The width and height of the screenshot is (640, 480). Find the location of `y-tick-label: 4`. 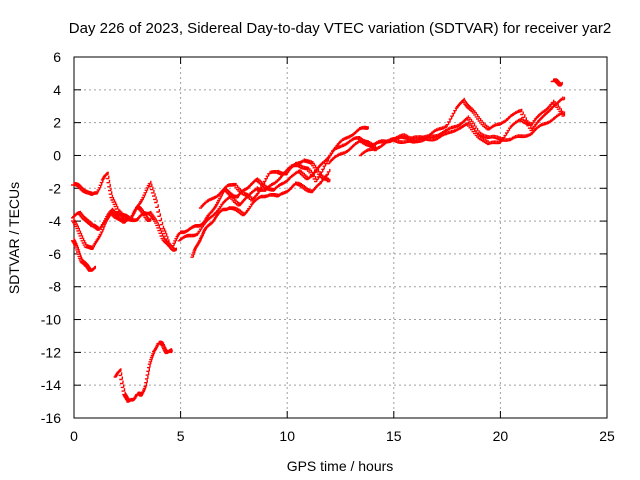

y-tick-label: 4 is located at coordinates (57, 90).